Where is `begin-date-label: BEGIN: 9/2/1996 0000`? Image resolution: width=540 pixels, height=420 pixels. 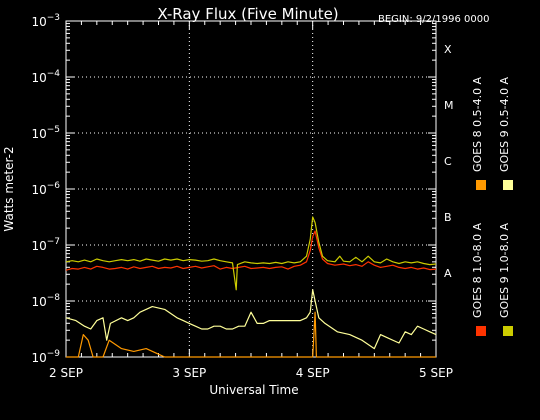
begin-date-label: BEGIN: 9/2/1996 0000 is located at coordinates (433, 19).